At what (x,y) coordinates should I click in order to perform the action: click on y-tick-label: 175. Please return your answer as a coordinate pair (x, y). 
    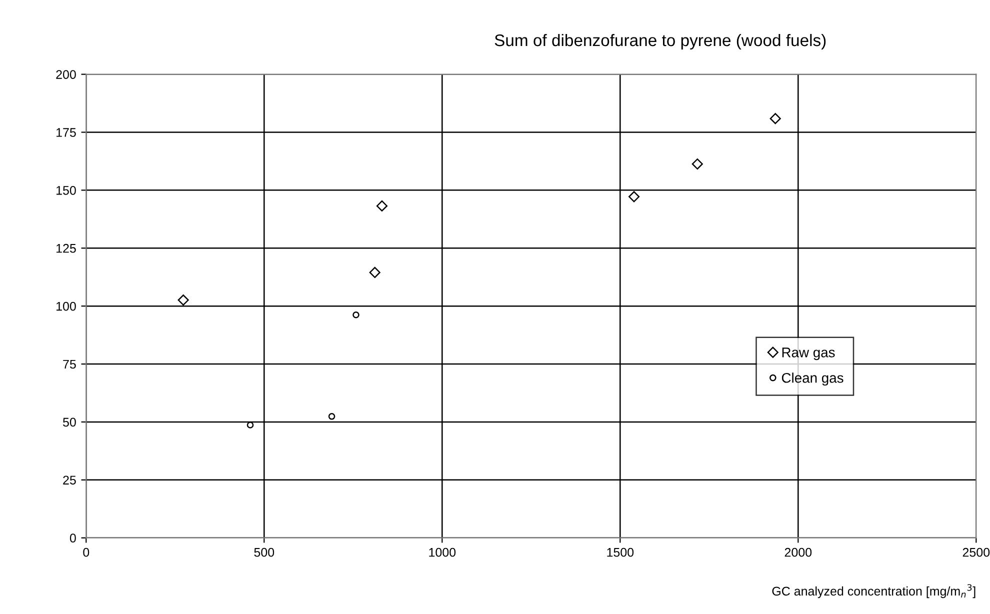
    Looking at the image, I should click on (66, 132).